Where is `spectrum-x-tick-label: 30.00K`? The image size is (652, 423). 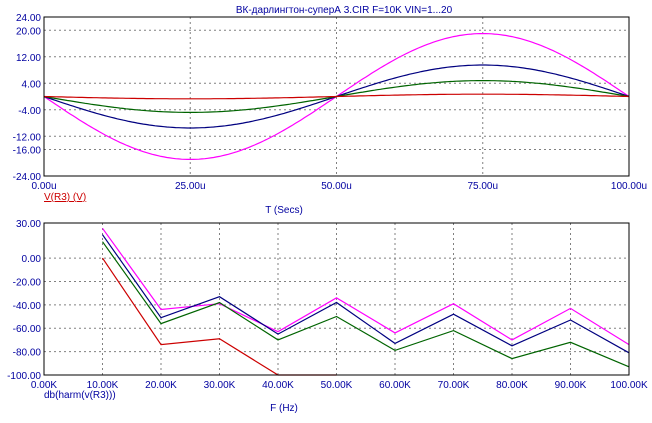 spectrum-x-tick-label: 30.00K is located at coordinates (220, 385).